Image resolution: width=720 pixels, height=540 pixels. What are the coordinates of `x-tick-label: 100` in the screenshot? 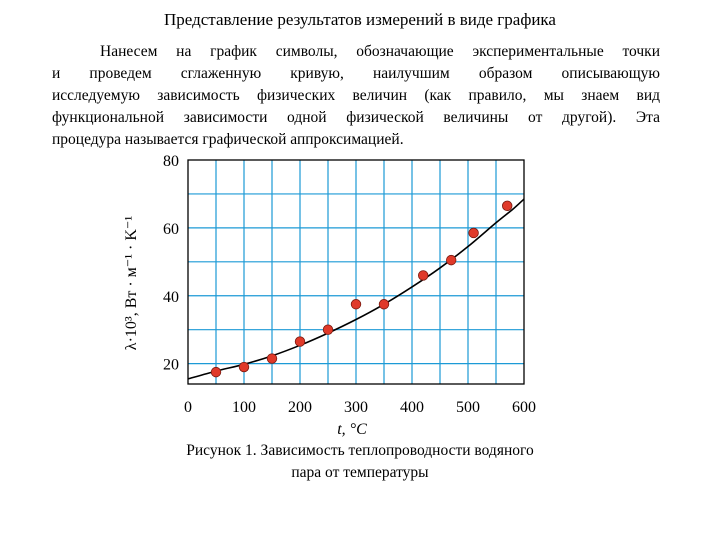 It's located at (244, 407).